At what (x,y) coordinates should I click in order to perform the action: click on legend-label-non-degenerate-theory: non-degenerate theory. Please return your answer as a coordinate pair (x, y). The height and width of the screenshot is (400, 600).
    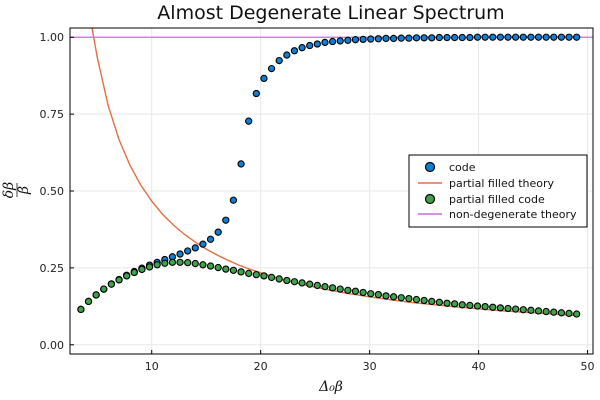
    Looking at the image, I should click on (513, 214).